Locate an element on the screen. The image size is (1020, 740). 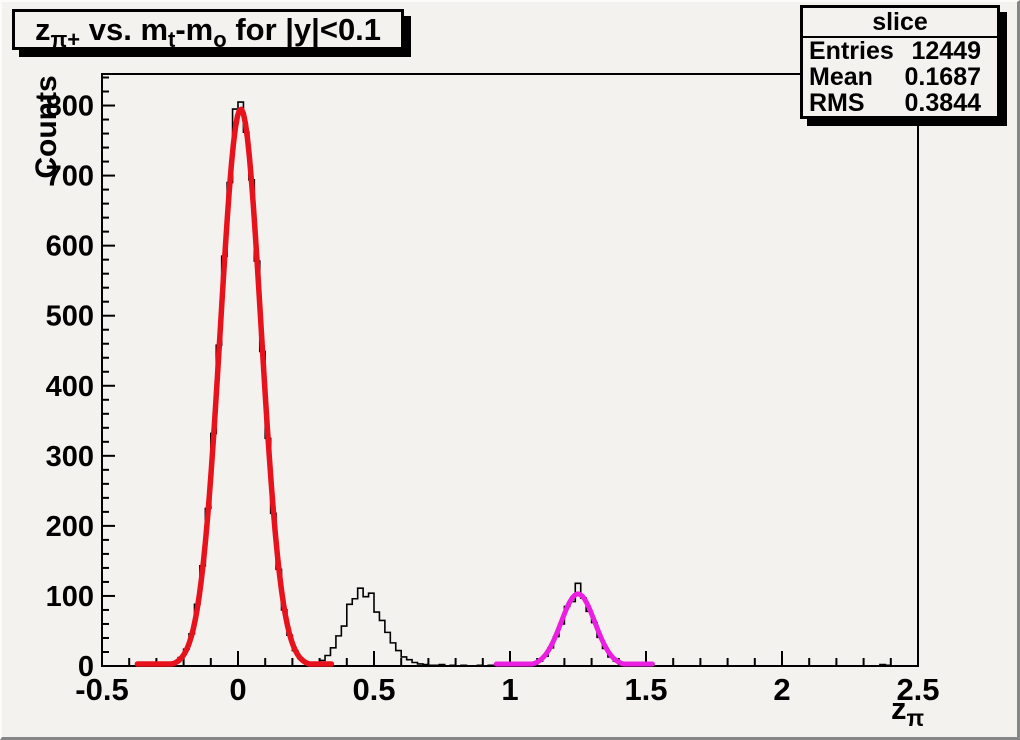
y-tick-label: 500 is located at coordinates (70, 317).